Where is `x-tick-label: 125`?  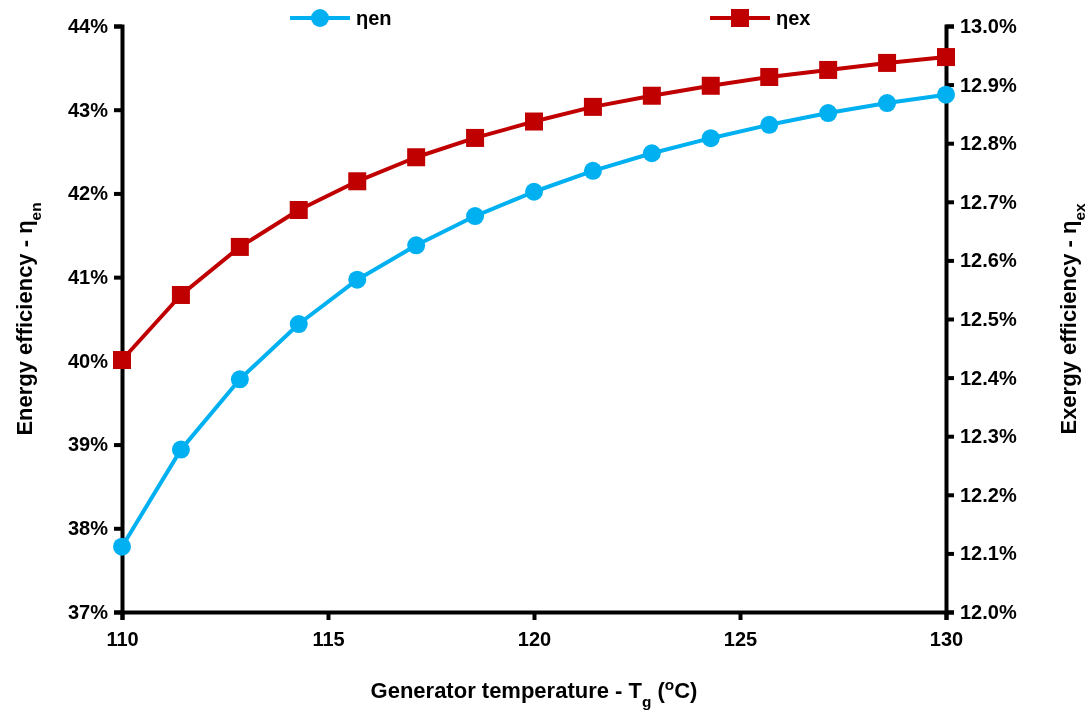
x-tick-label: 125 is located at coordinates (740, 639).